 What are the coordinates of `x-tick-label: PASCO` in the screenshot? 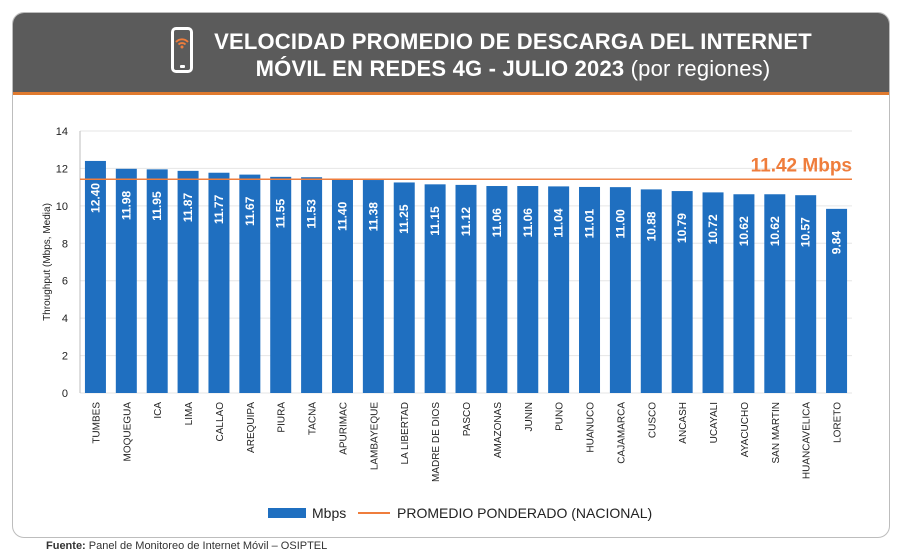 It's located at (467, 419).